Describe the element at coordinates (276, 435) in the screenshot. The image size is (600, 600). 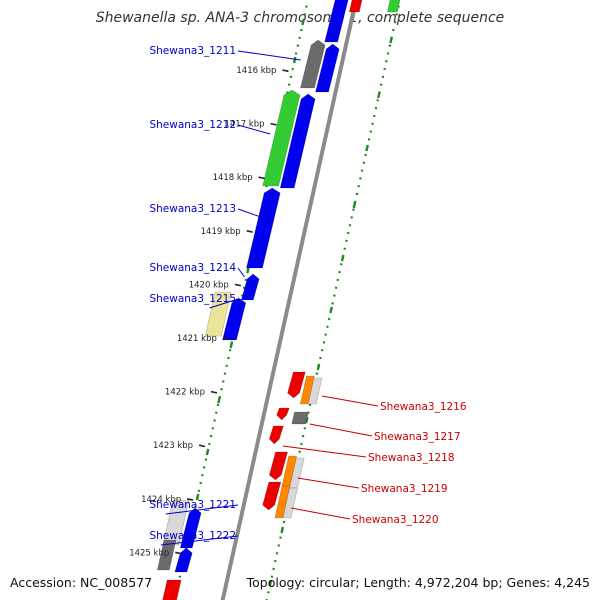
I see `gene-block-1218-red` at that location.